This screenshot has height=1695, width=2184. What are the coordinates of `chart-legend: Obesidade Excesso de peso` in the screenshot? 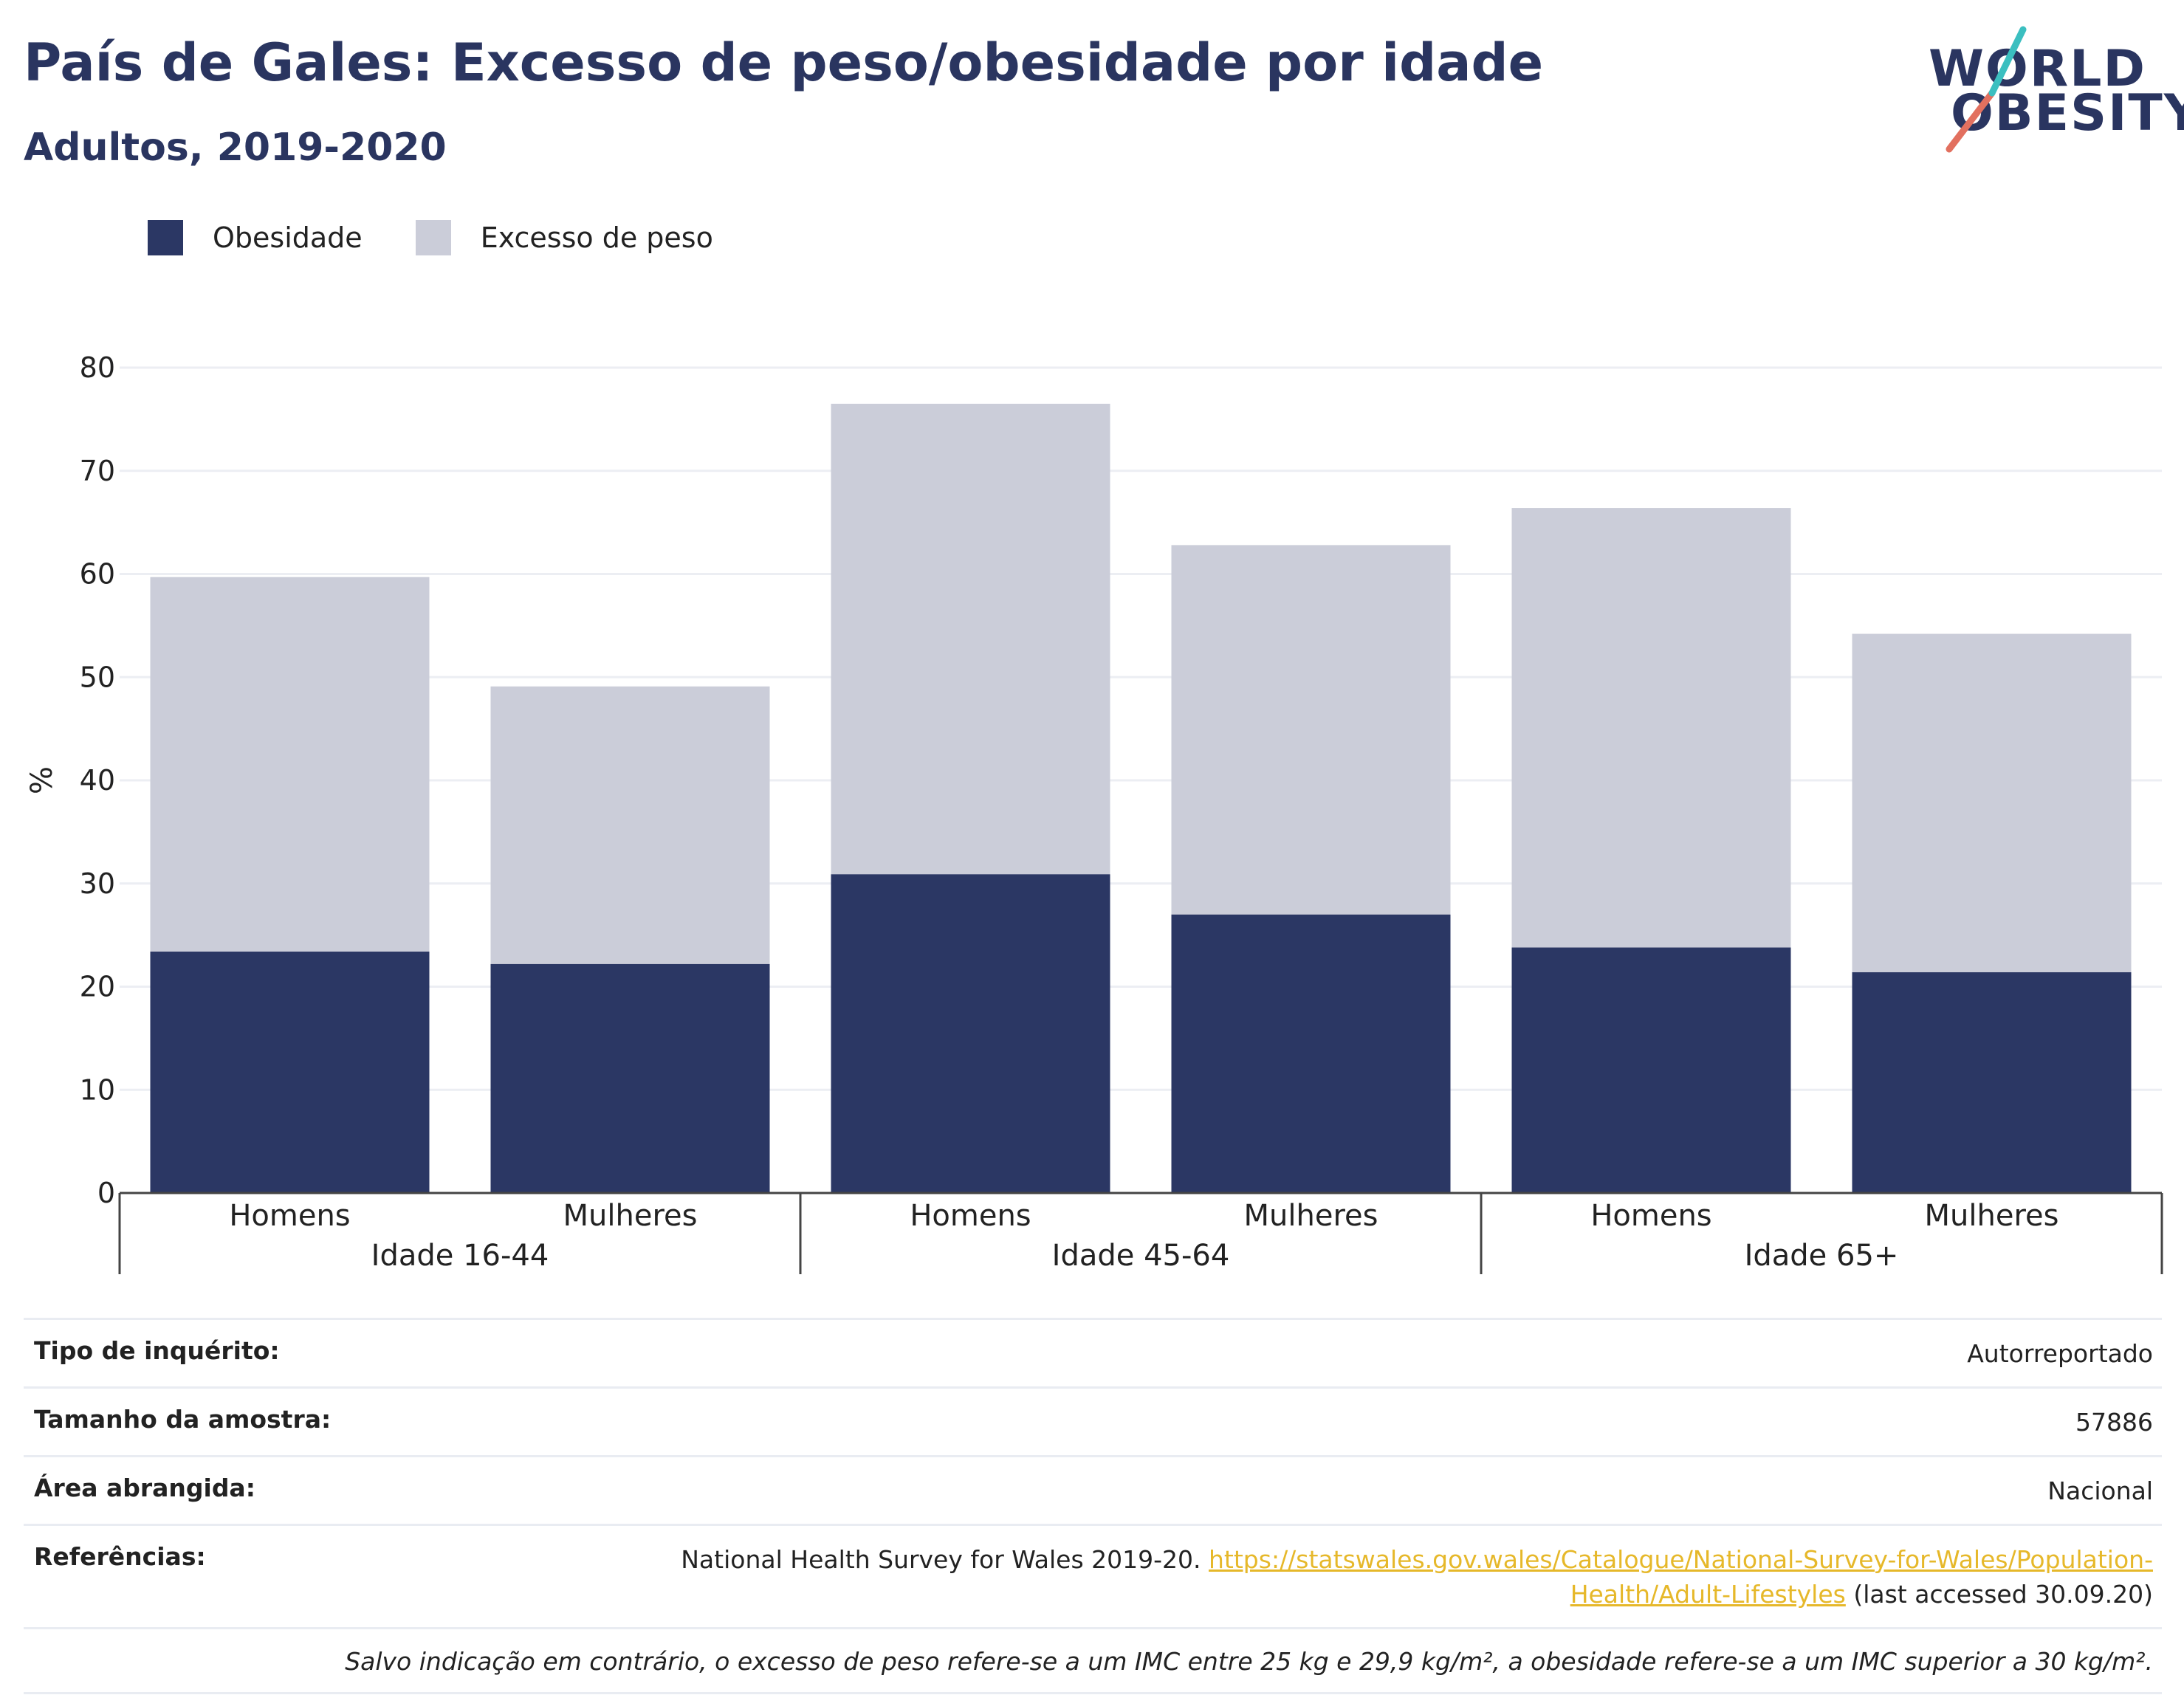 It's located at (457, 237).